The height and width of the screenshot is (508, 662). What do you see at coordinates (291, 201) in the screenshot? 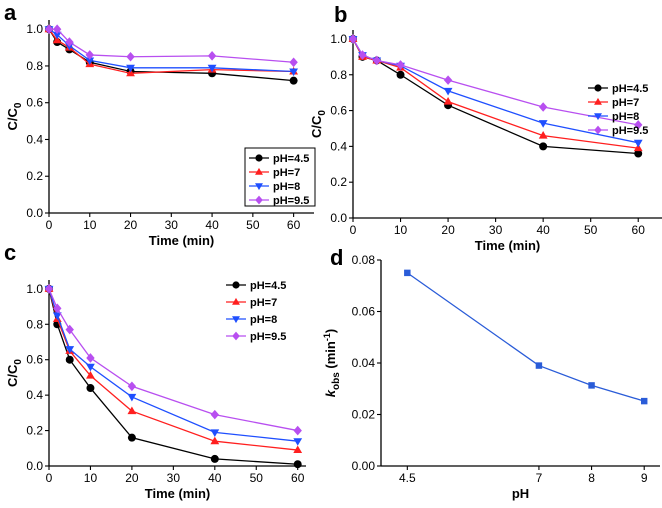
I see `legend-label: pH=9.5` at bounding box center [291, 201].